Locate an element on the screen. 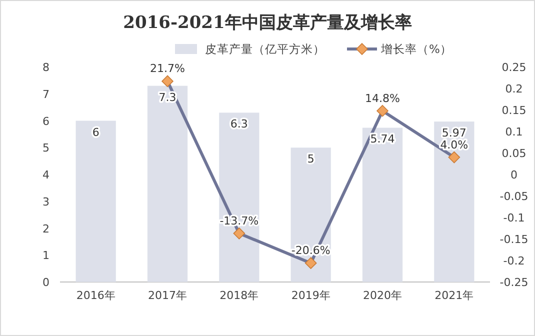  x-tick-label: 2018年 is located at coordinates (239, 295).